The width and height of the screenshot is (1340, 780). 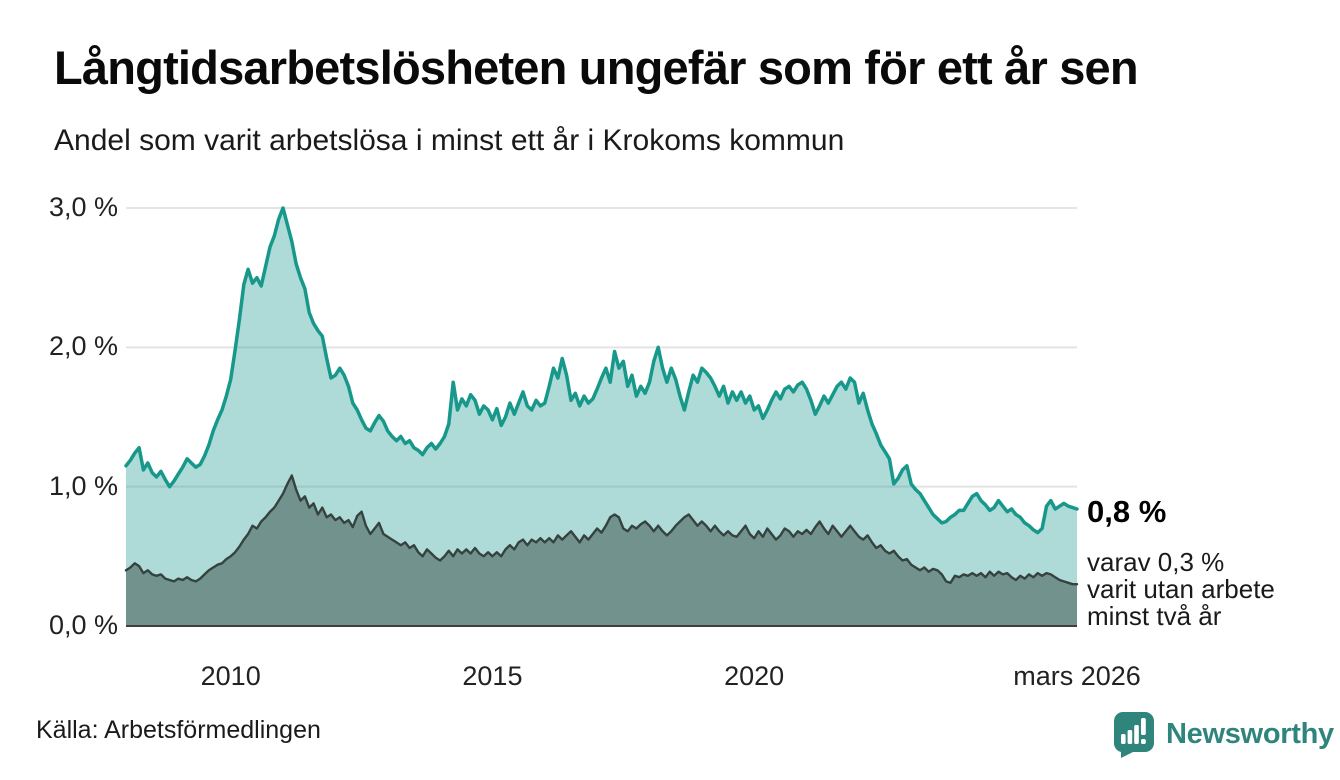 I want to click on series1-end-value-label: 0,8 %, so click(x=1127, y=511).